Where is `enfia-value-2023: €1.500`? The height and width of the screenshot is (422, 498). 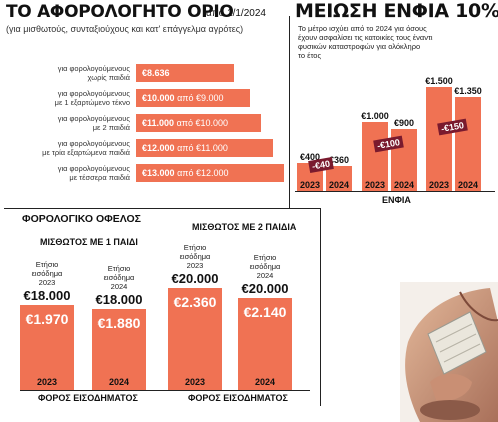 enfia-value-2023: €1.500 is located at coordinates (439, 81).